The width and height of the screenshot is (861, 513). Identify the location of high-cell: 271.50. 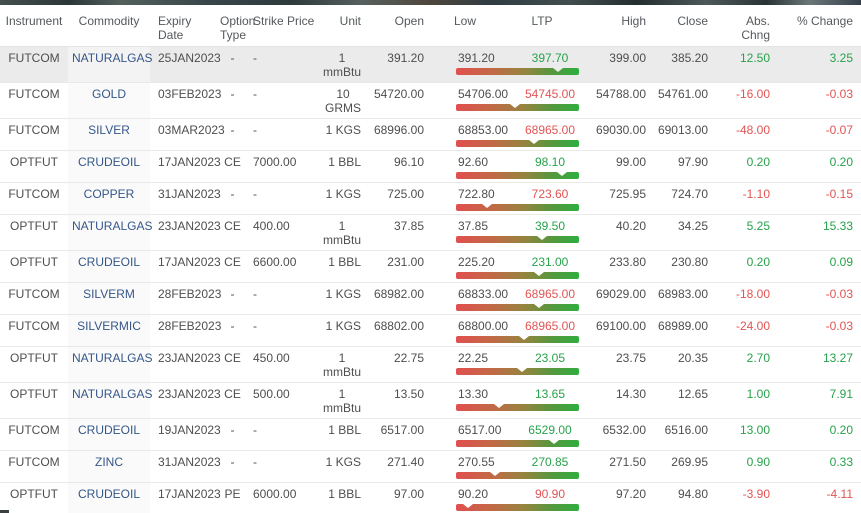
(615, 466).